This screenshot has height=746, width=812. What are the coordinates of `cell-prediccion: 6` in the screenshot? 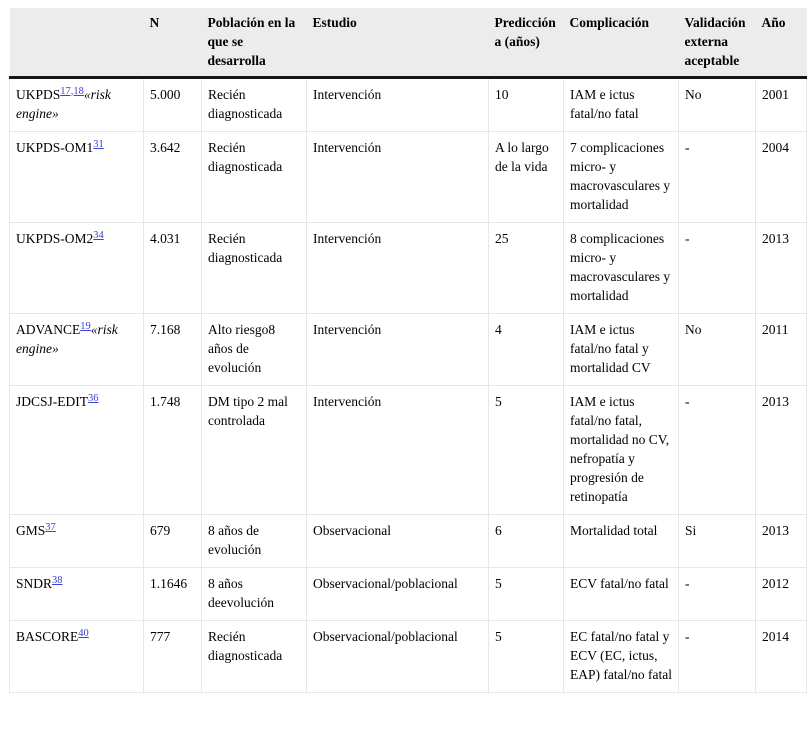 It's located at (526, 541).